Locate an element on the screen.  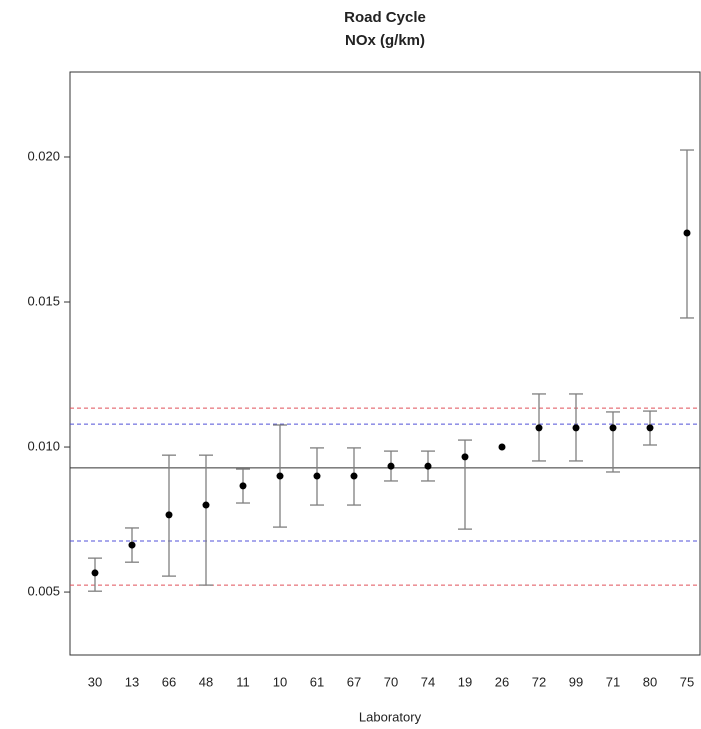
x-tick-label: 70 is located at coordinates (391, 681).